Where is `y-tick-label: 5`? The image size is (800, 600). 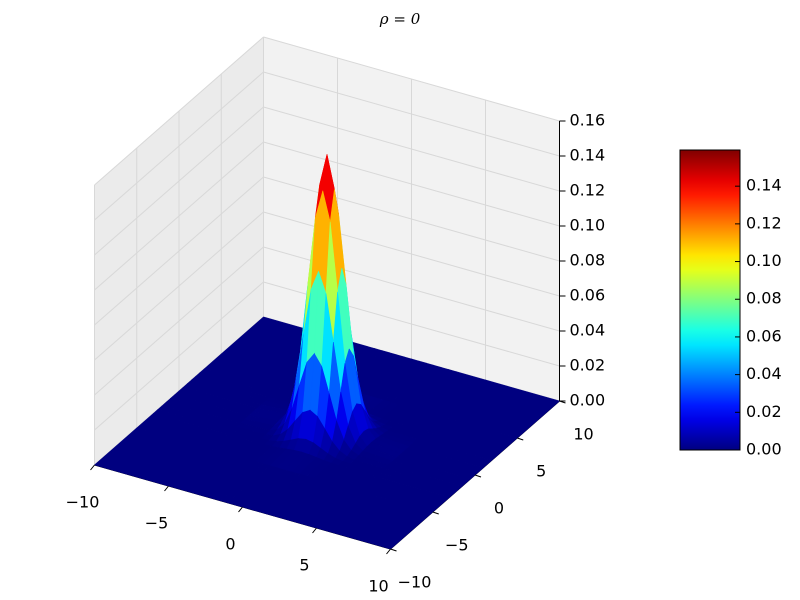
y-tick-label: 5 is located at coordinates (541, 471).